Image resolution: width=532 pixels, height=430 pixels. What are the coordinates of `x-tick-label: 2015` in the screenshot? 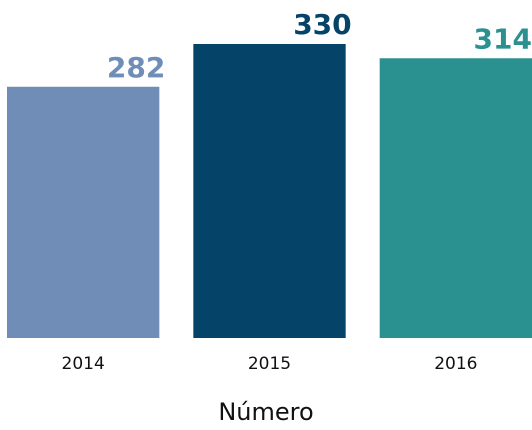 It's located at (269, 364).